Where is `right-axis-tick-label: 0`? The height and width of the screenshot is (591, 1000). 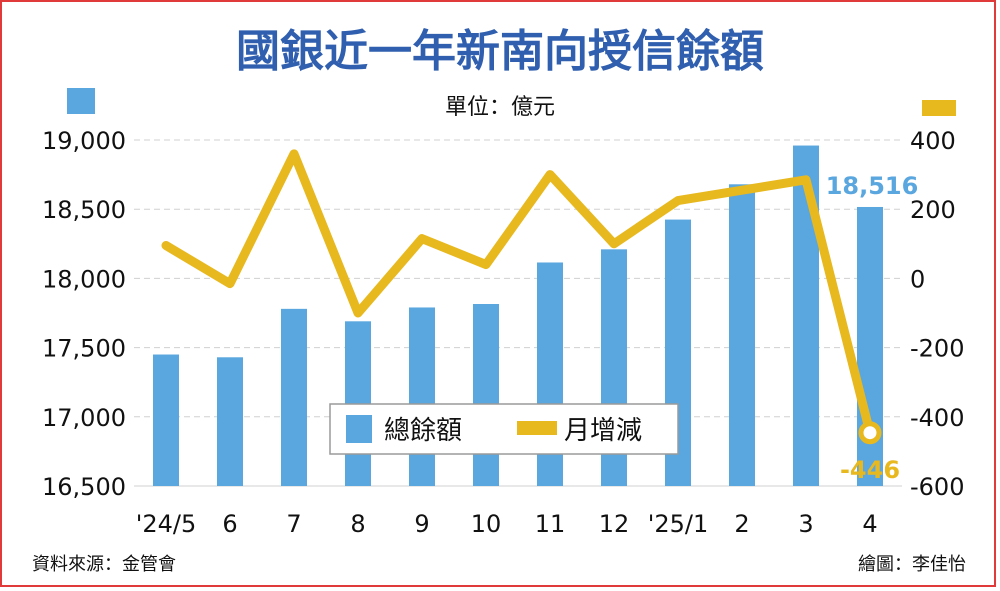
right-axis-tick-label: 0 is located at coordinates (917, 279).